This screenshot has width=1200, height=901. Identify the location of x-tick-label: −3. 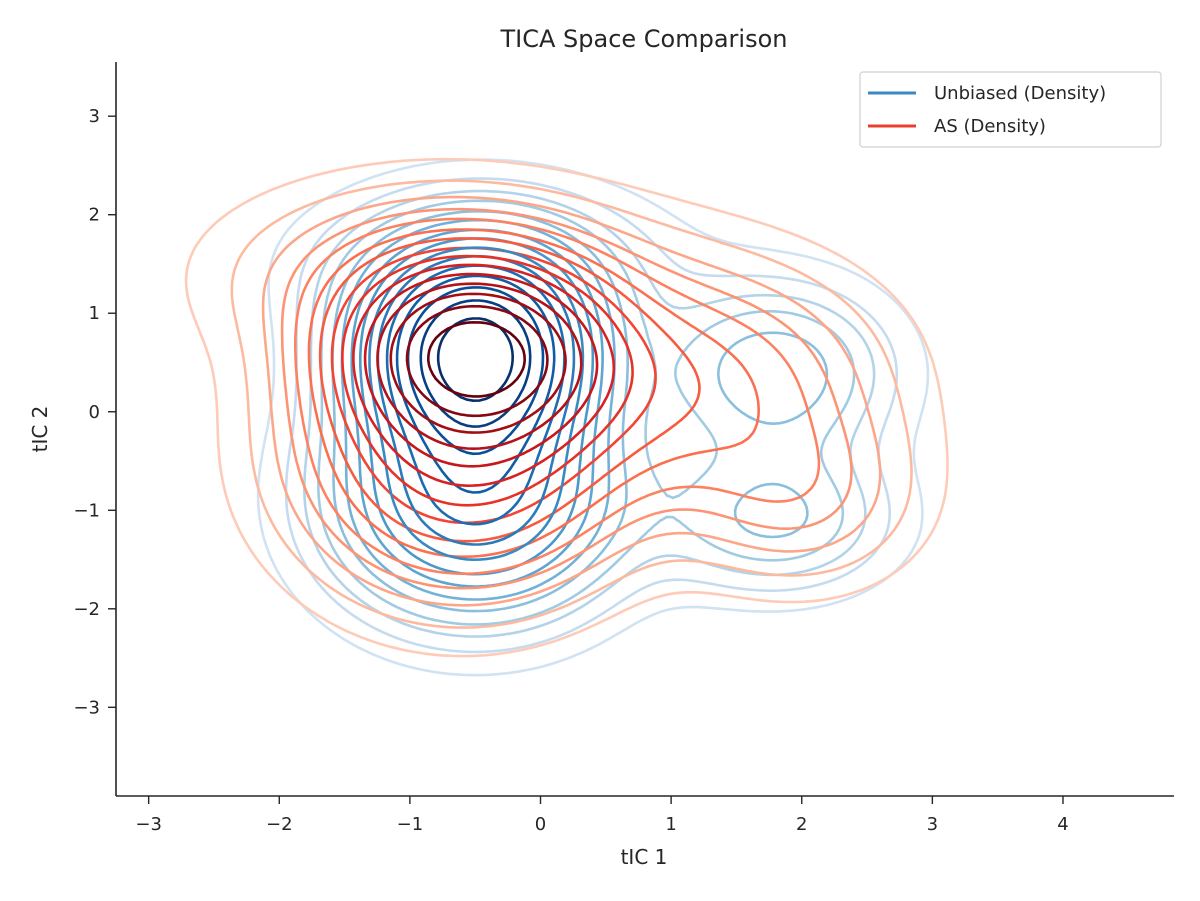
(148, 824).